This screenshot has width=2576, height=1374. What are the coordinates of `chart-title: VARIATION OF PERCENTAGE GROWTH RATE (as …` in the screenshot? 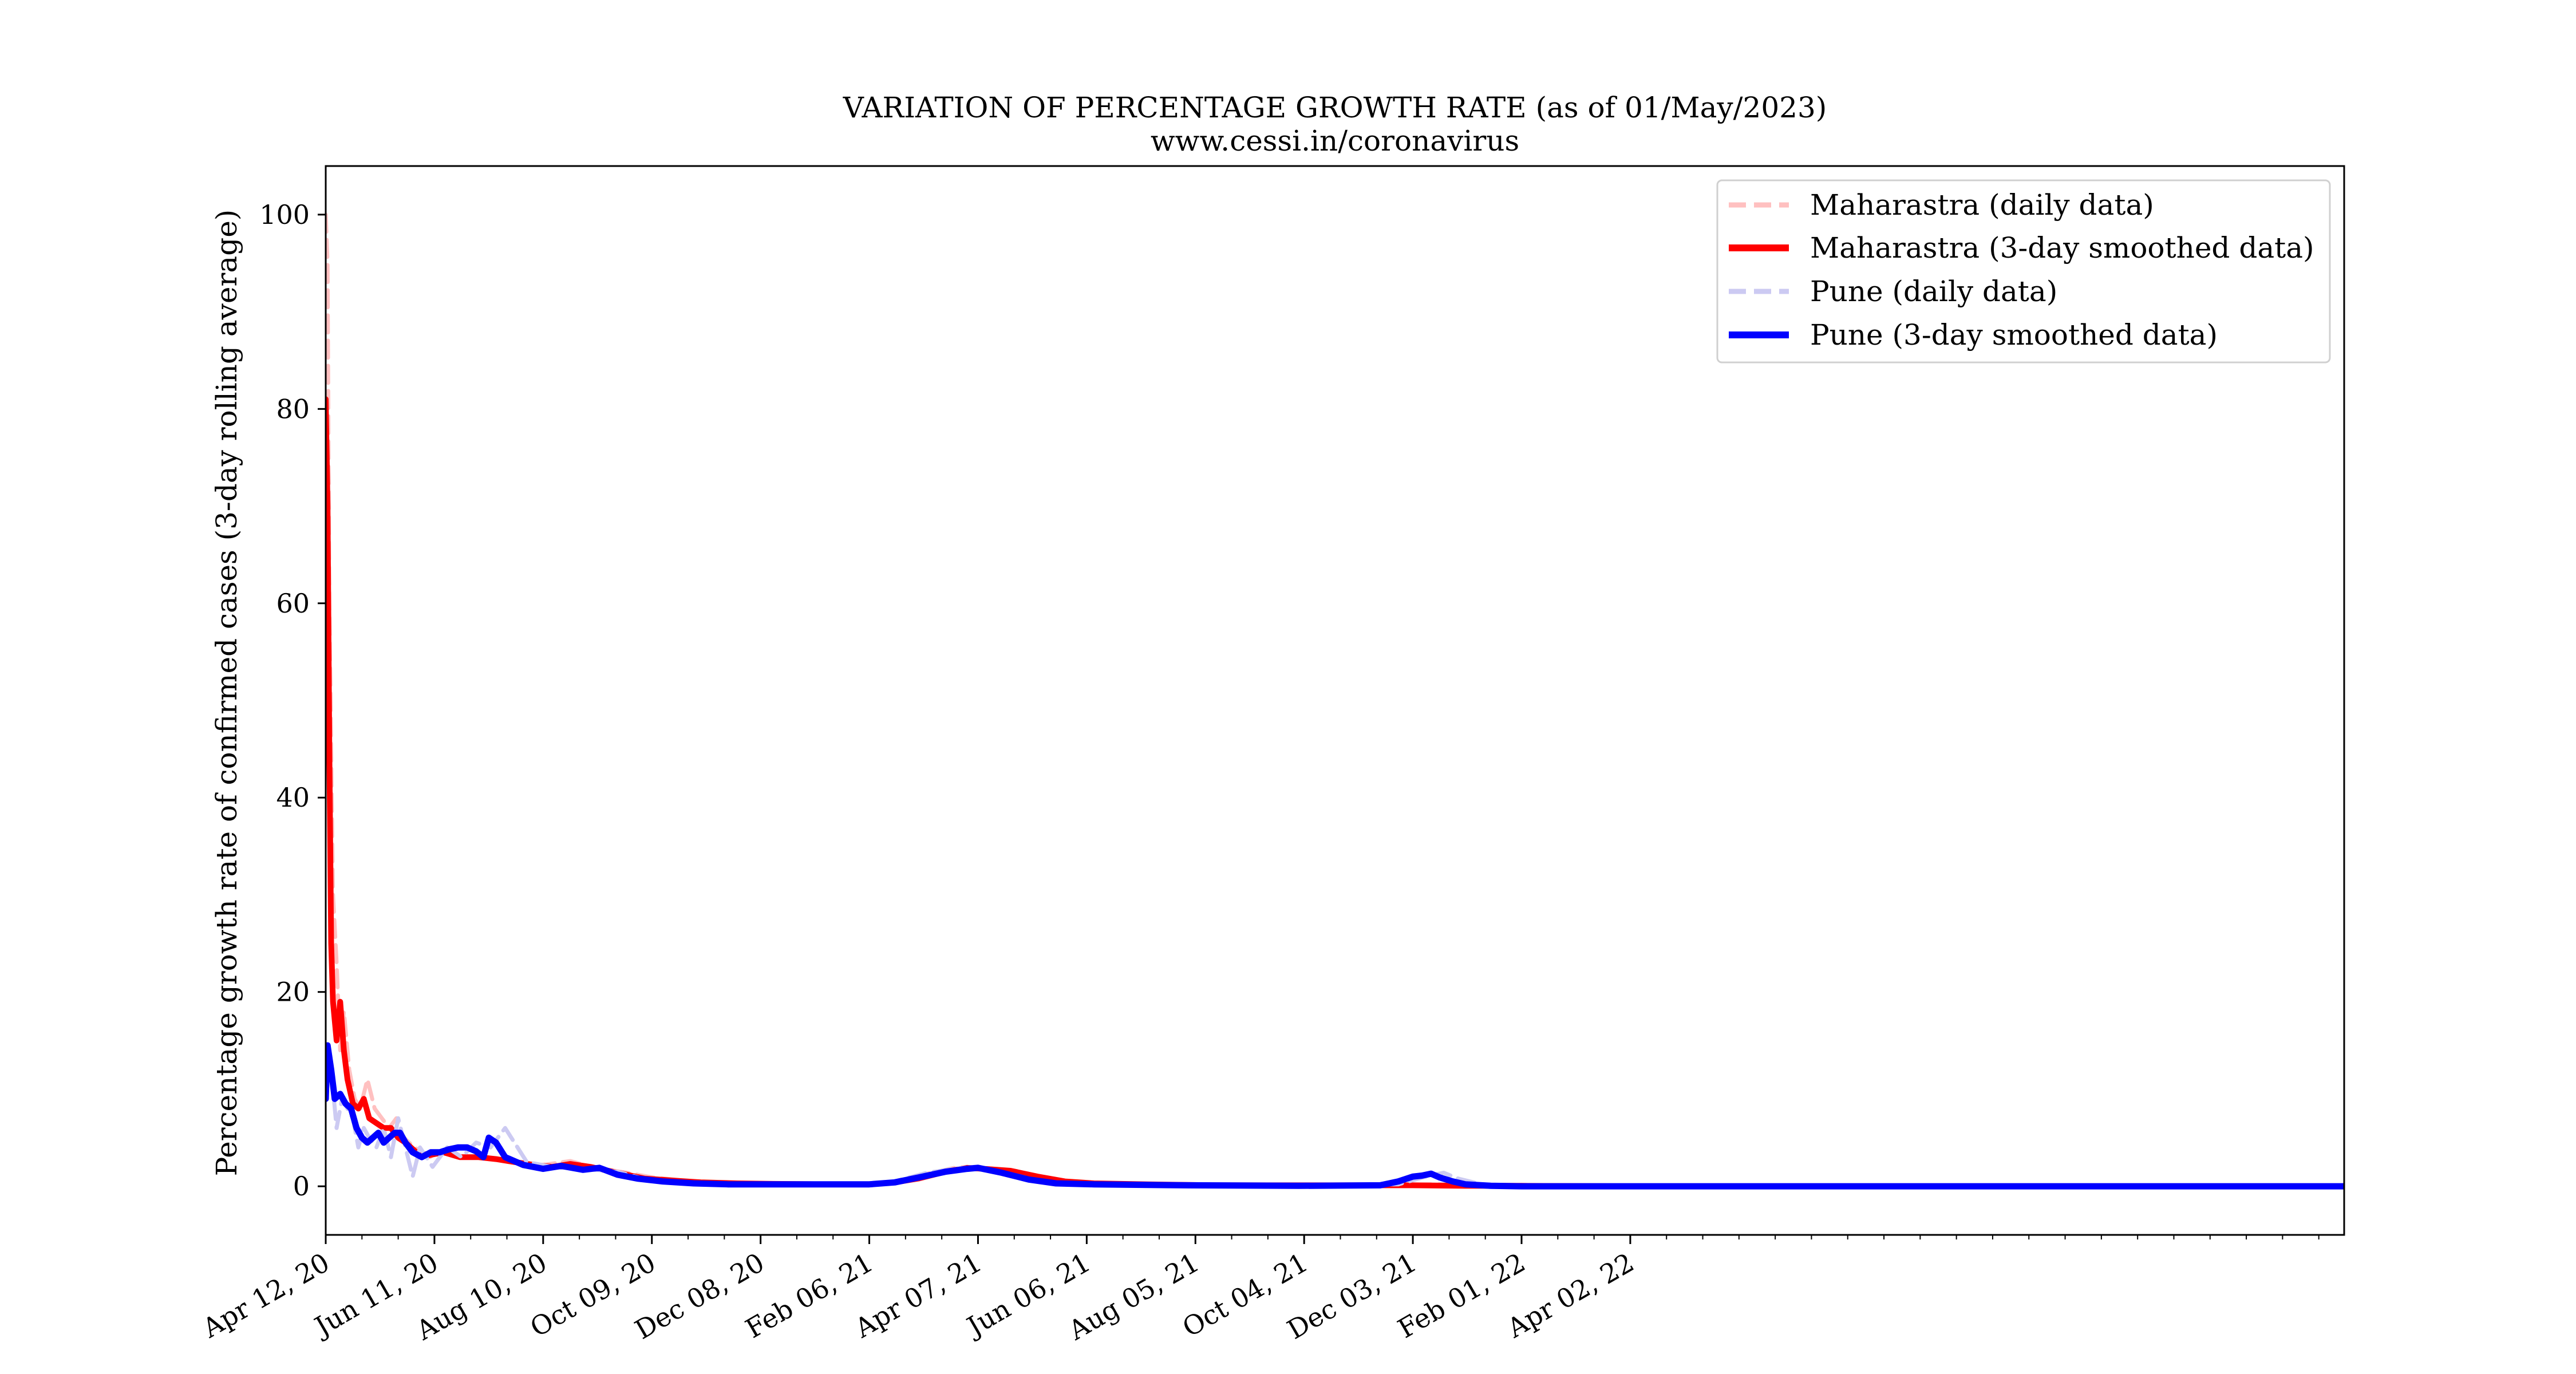 It's located at (1335, 107).